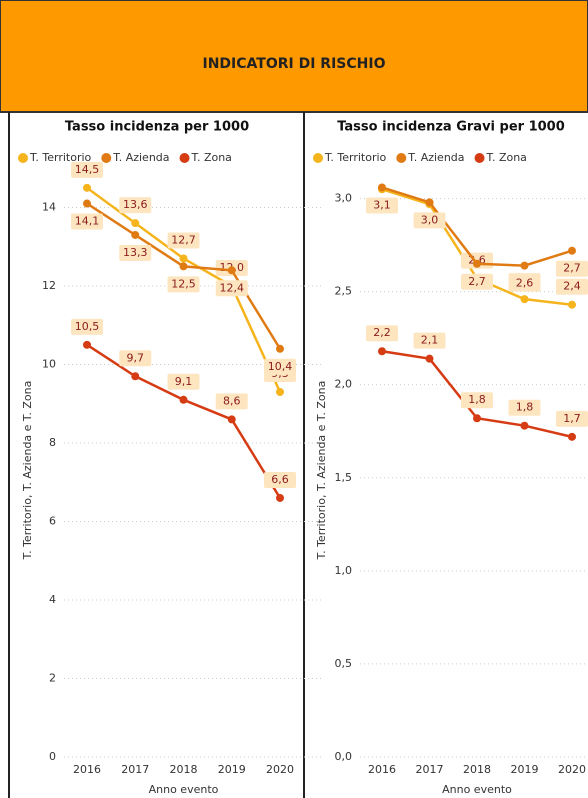 The image size is (588, 798). I want to click on legend-label: T. Zona, so click(211, 157).